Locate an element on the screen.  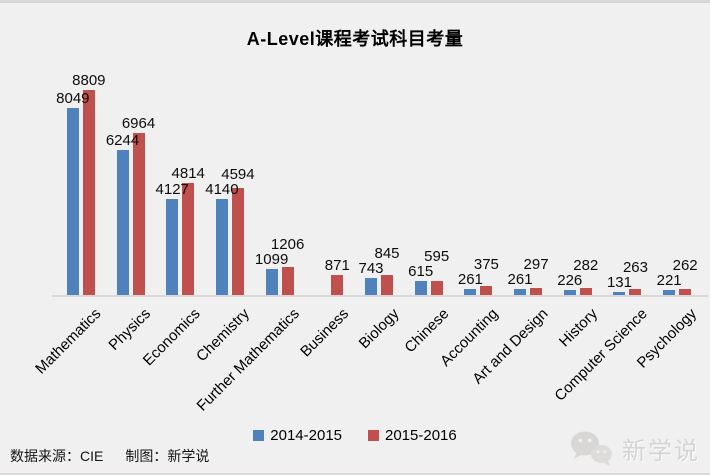
bar-2014-2015-biology is located at coordinates (371, 286).